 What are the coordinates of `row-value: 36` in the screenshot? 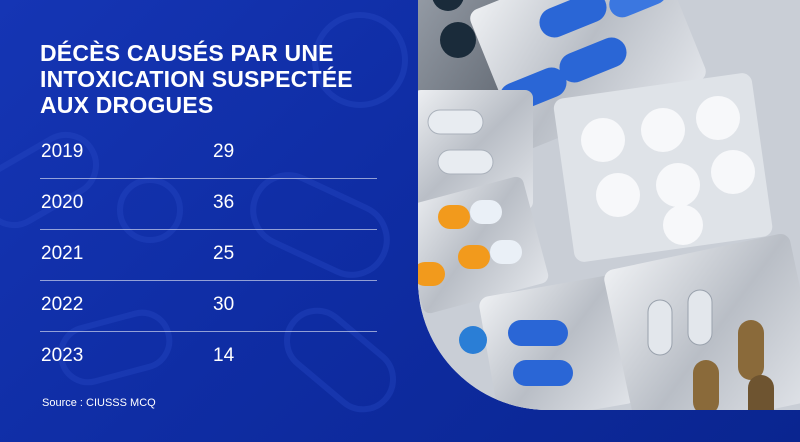 It's located at (224, 202).